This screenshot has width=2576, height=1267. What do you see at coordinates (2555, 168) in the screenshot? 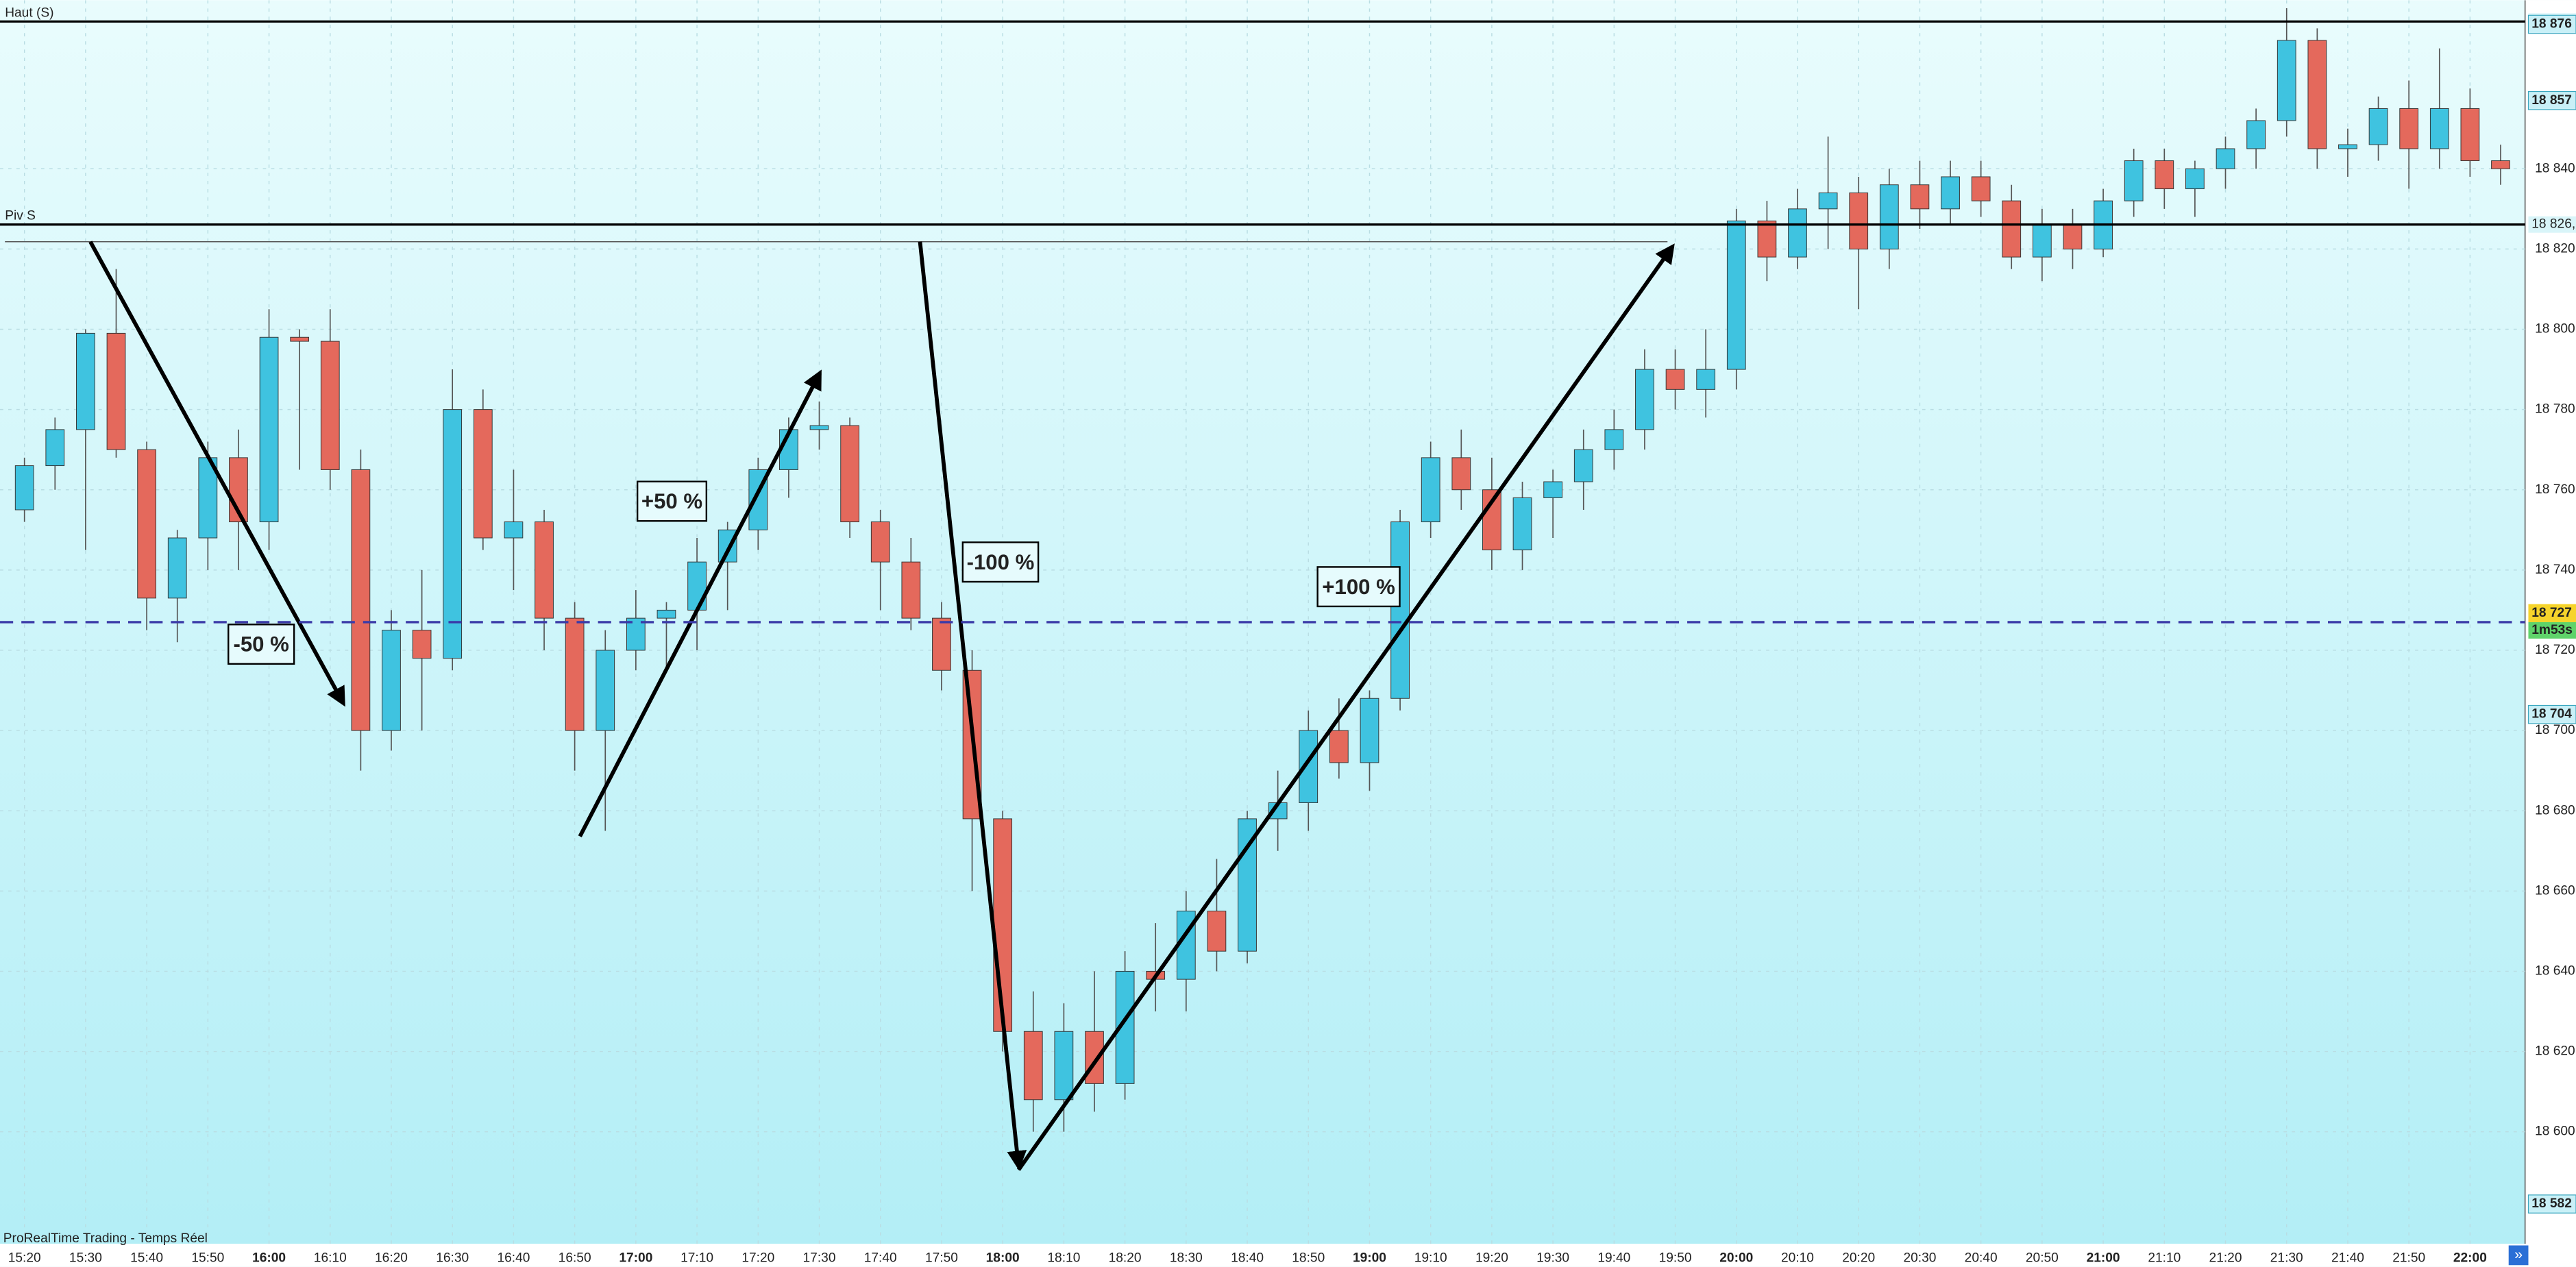
I see `y-tick-label: 18 840` at bounding box center [2555, 168].